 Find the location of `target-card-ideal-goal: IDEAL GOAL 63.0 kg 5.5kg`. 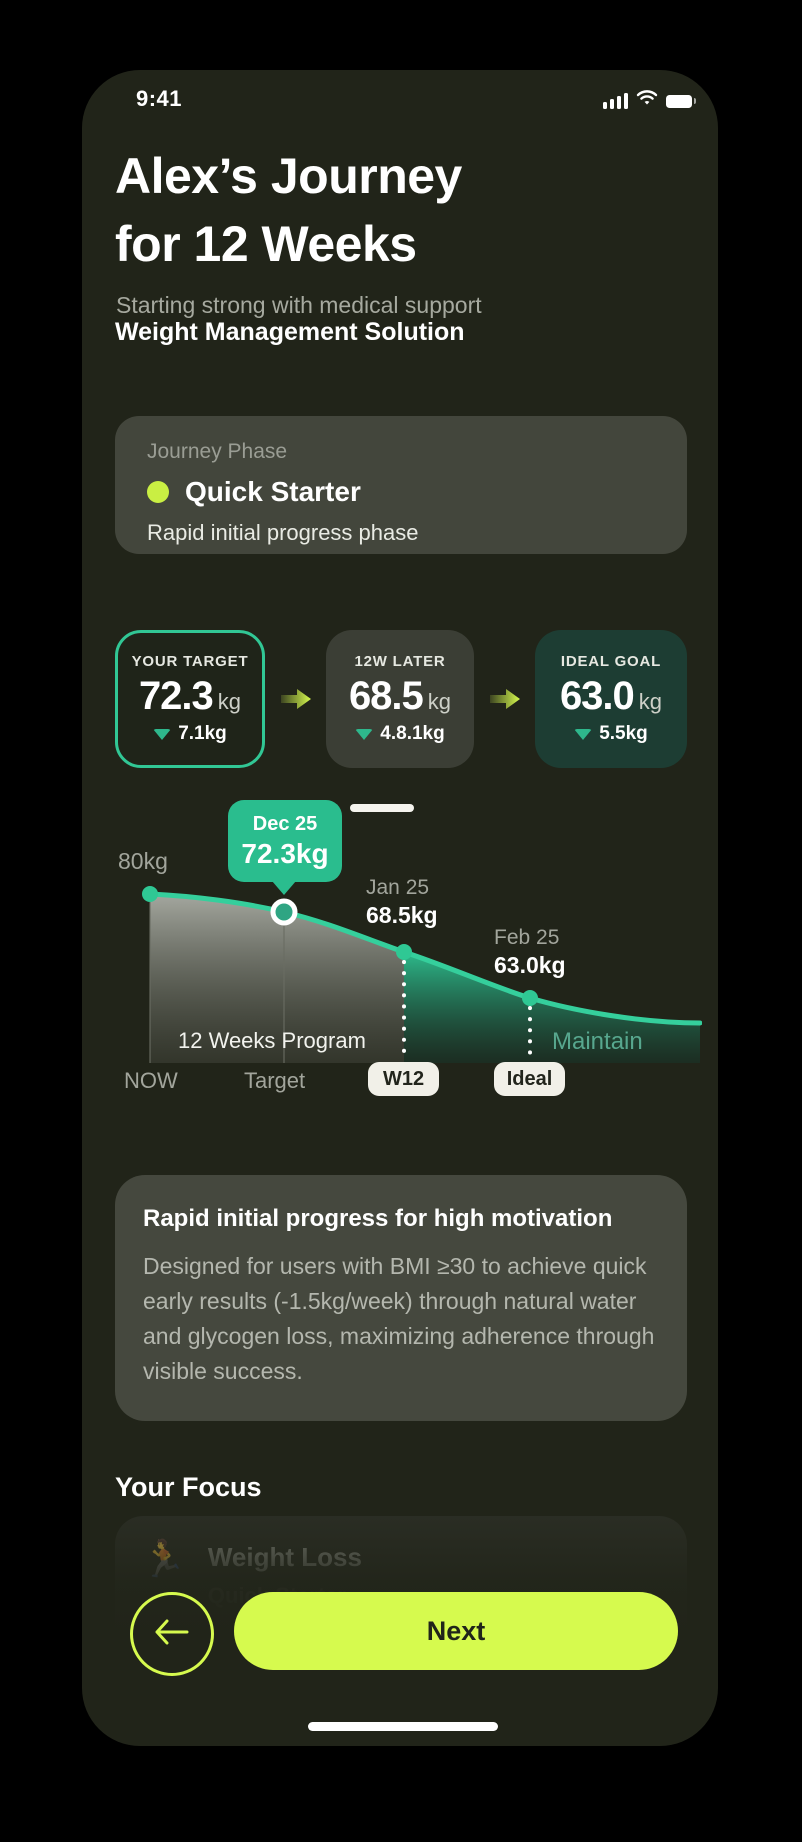

target-card-ideal-goal: IDEAL GOAL 63.0 kg 5.5kg is located at coordinates (611, 699).